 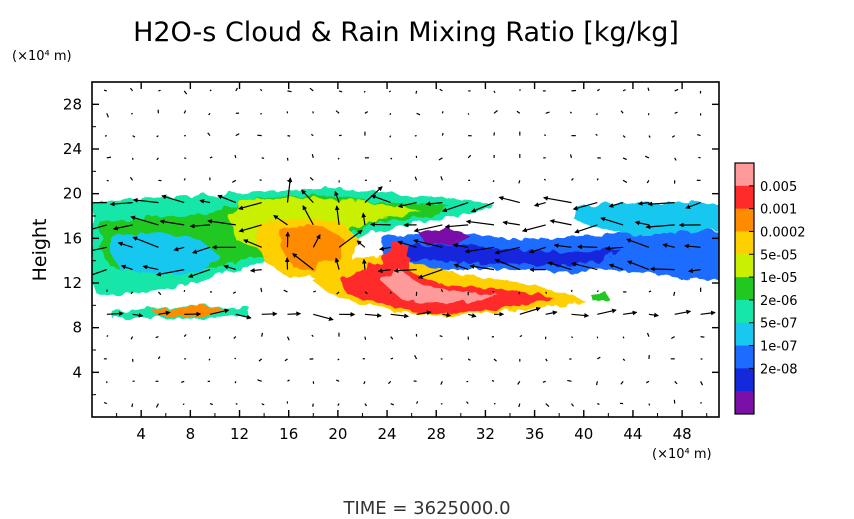 What do you see at coordinates (406, 32) in the screenshot?
I see `chart-title: H2O-s Cloud & Rain Mixing Ratio [kg/kg]` at bounding box center [406, 32].